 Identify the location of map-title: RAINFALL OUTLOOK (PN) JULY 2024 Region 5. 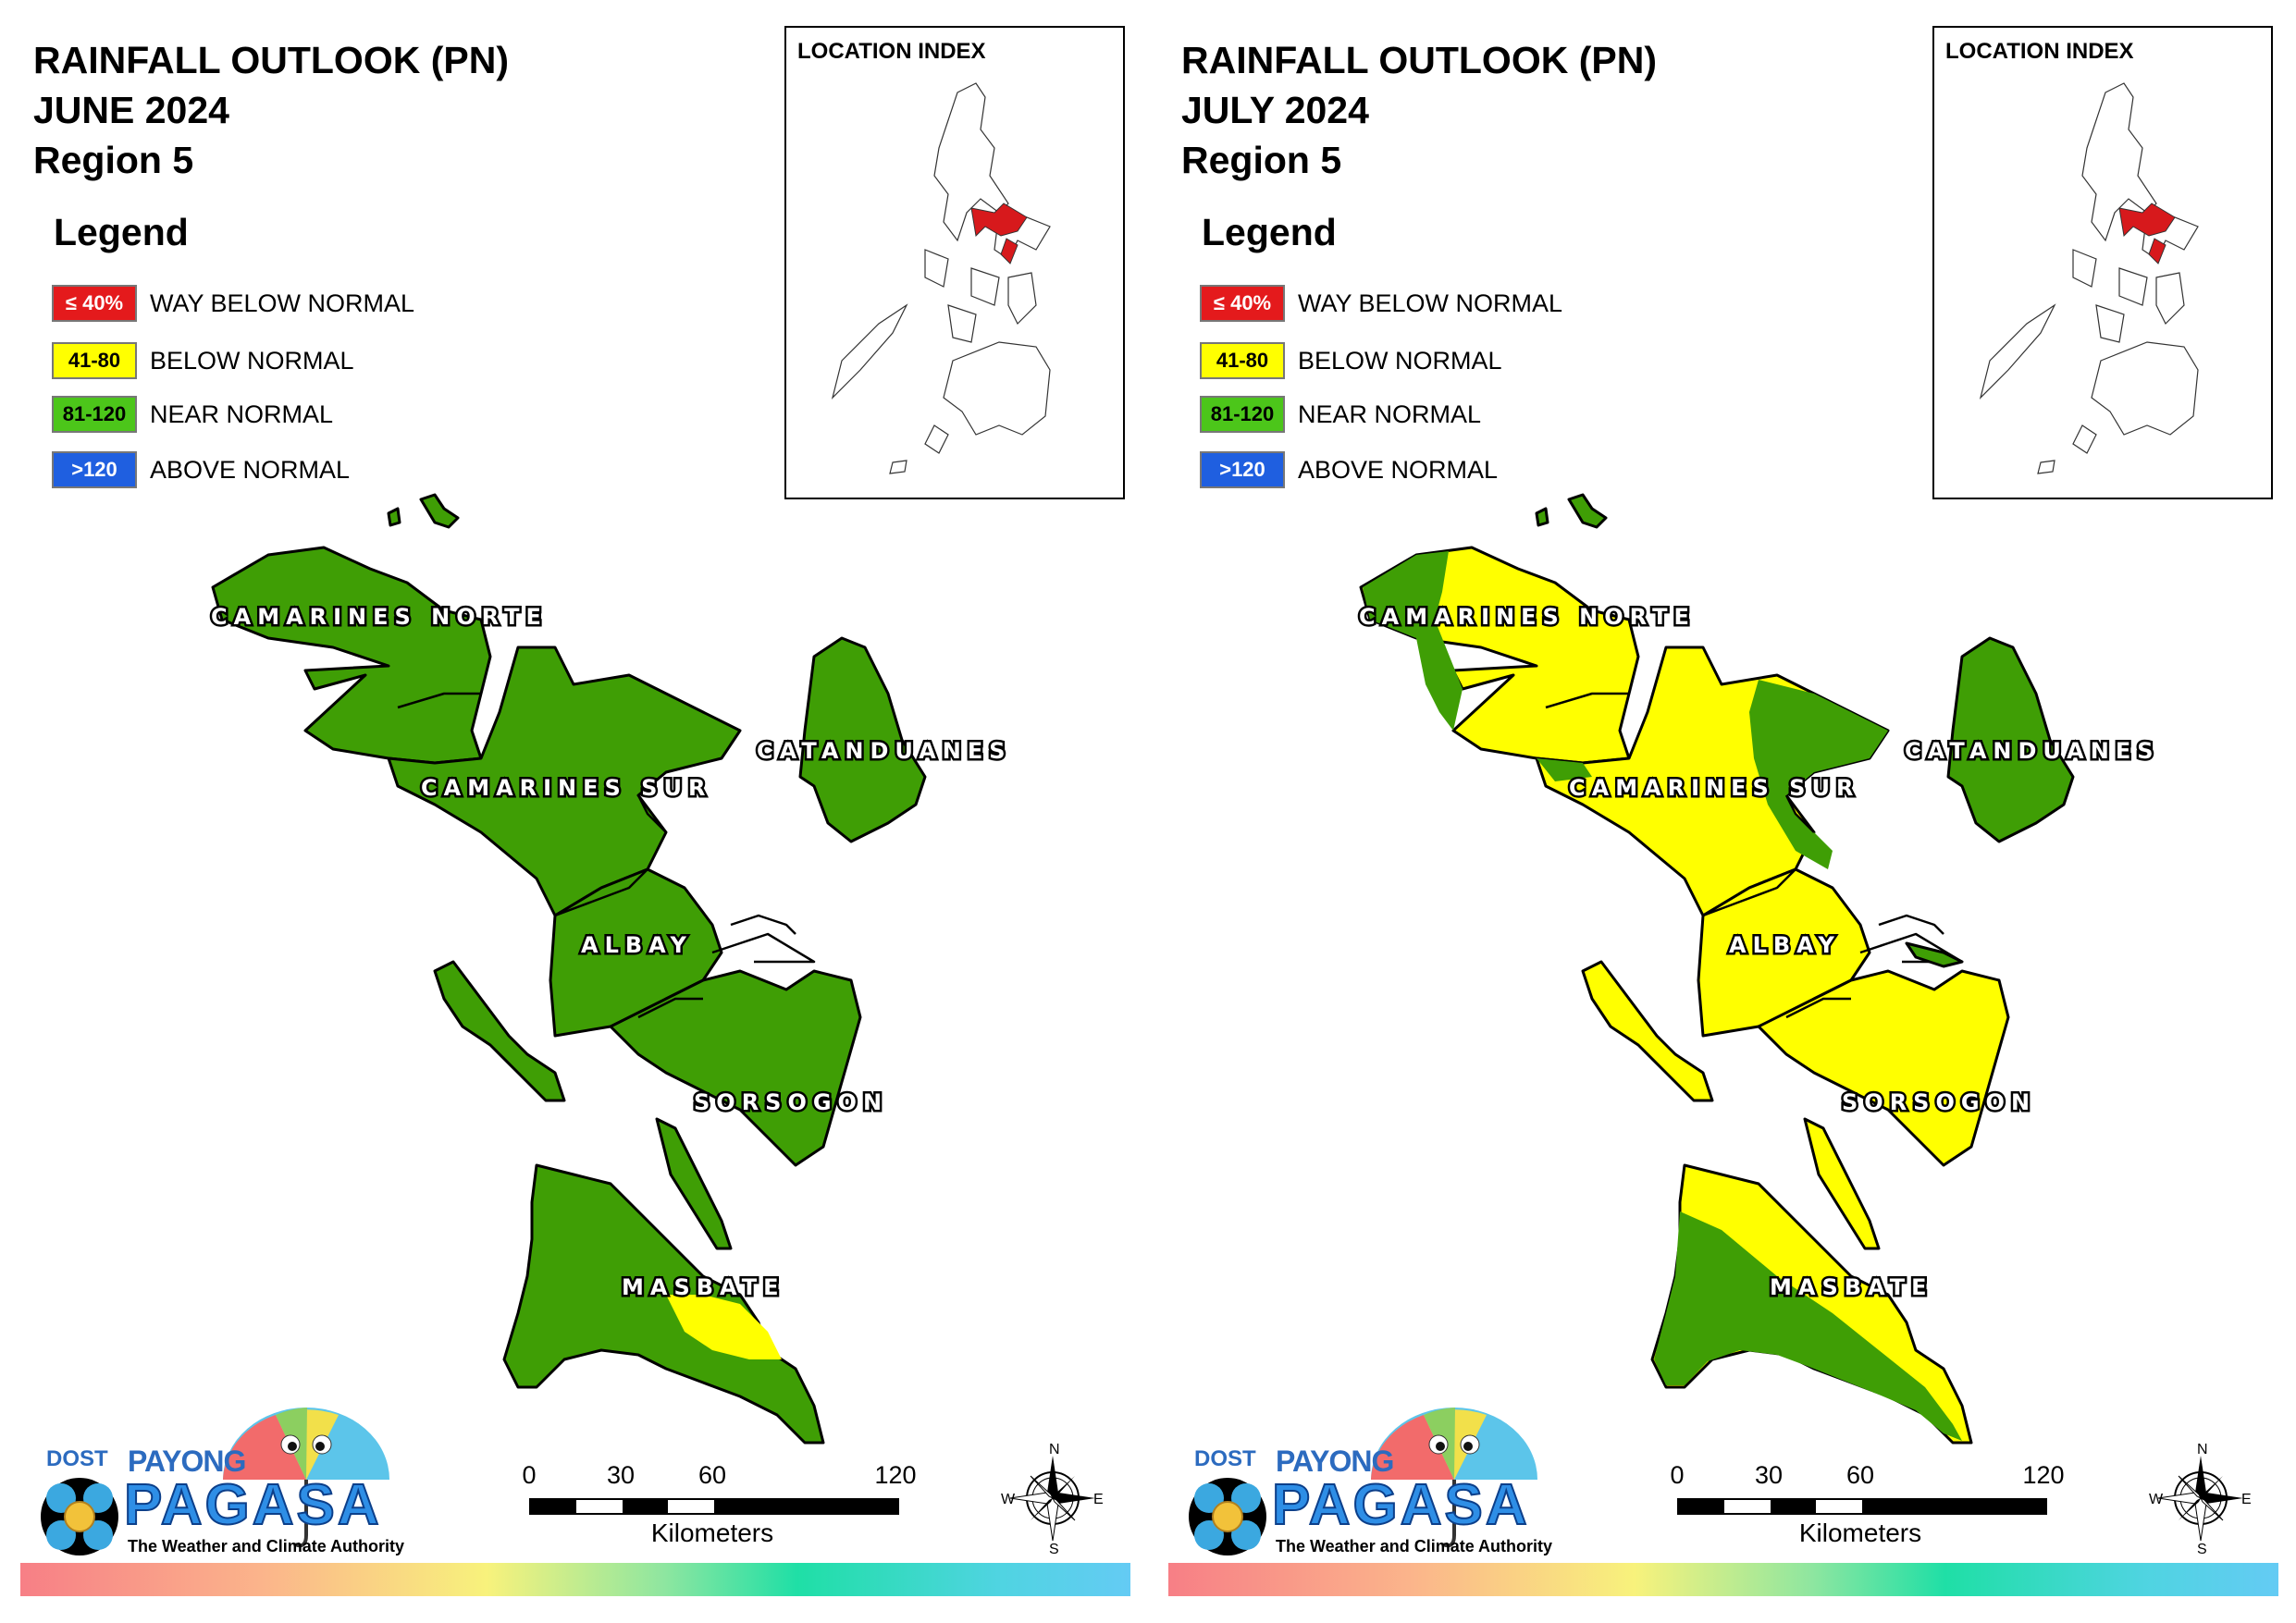
(1419, 110).